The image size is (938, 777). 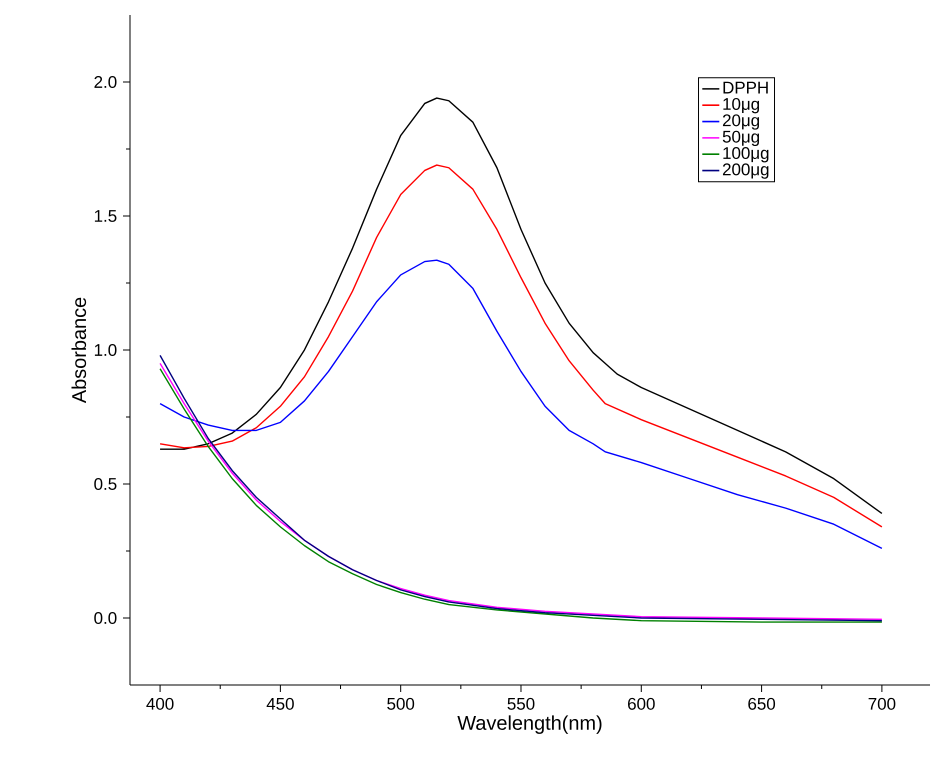 I want to click on y-tick-label: 1.0, so click(x=105, y=350).